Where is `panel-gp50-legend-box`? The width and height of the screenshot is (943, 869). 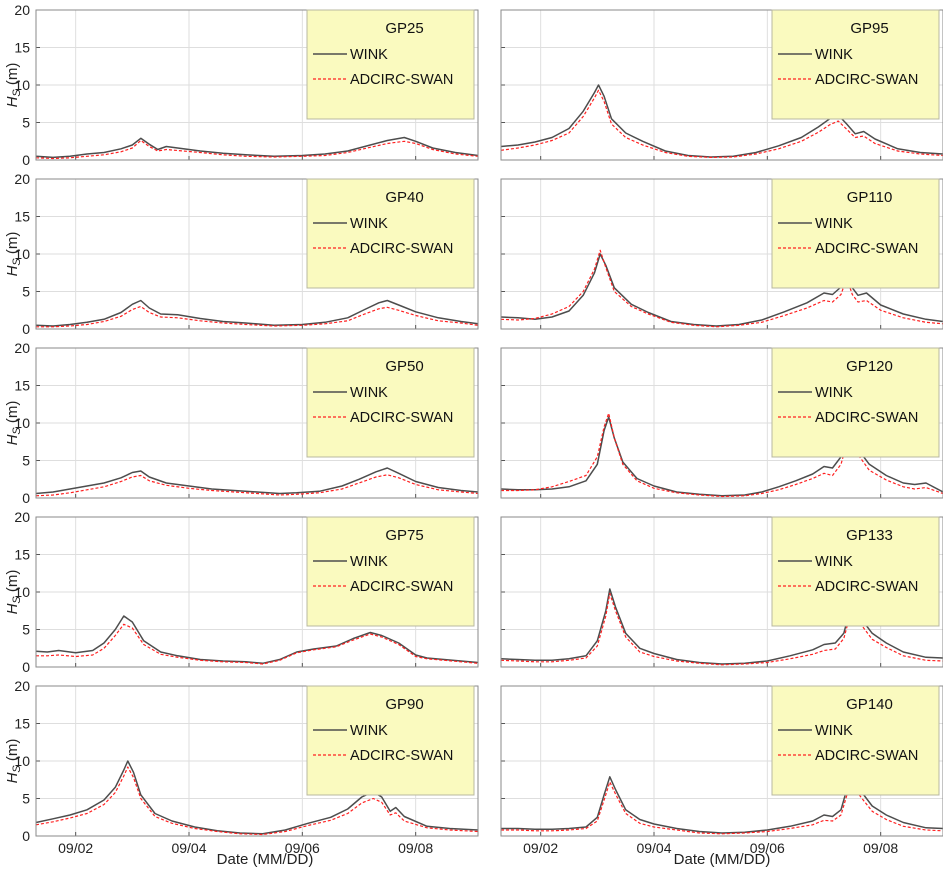 panel-gp50-legend-box is located at coordinates (390, 402).